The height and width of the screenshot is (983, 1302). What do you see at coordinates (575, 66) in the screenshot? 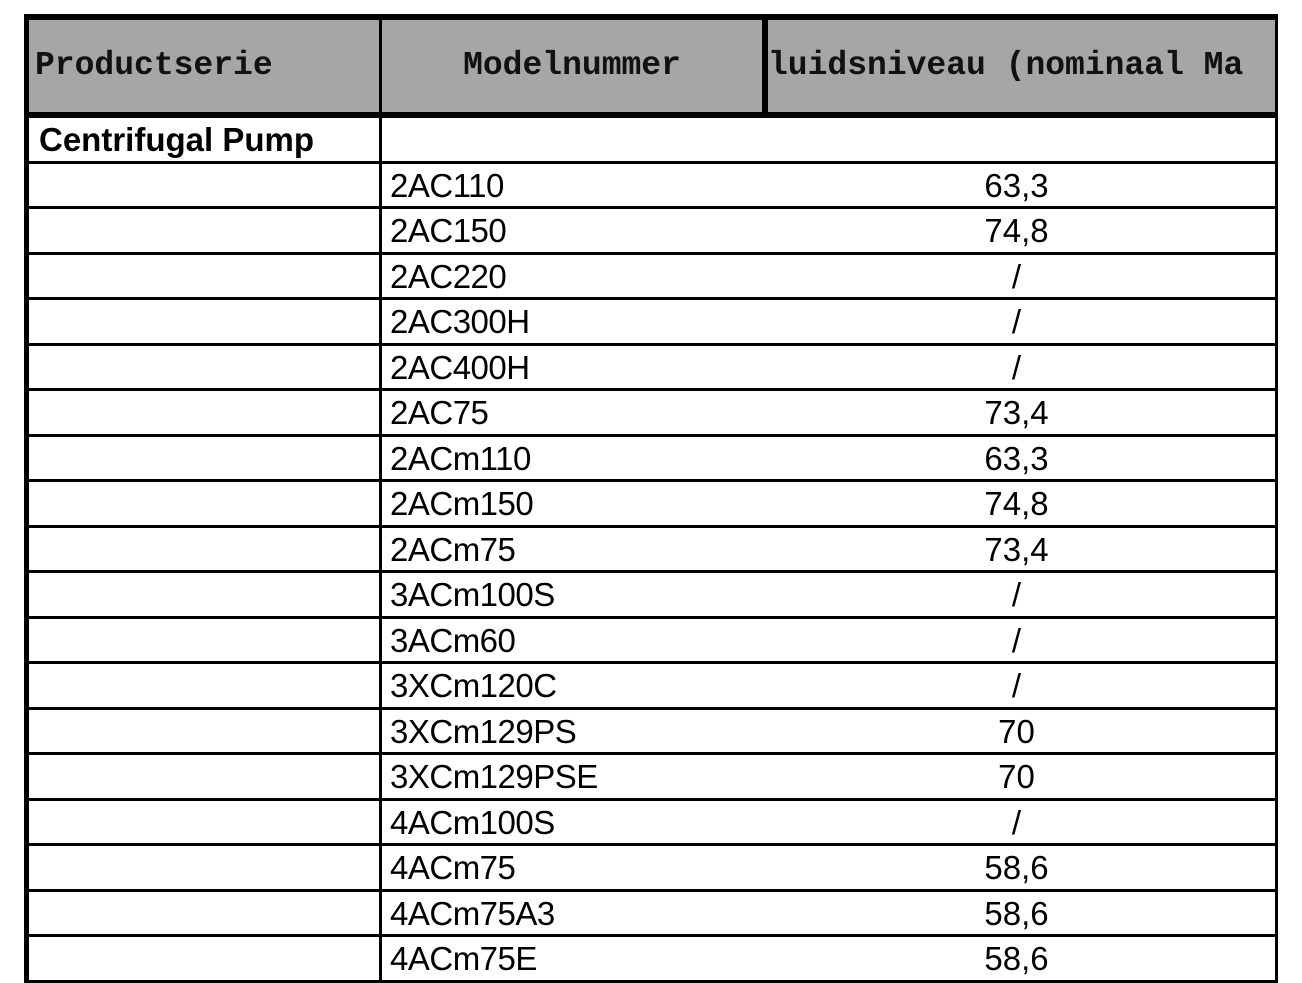
I see `header-modelnummer: Modelnummer` at bounding box center [575, 66].